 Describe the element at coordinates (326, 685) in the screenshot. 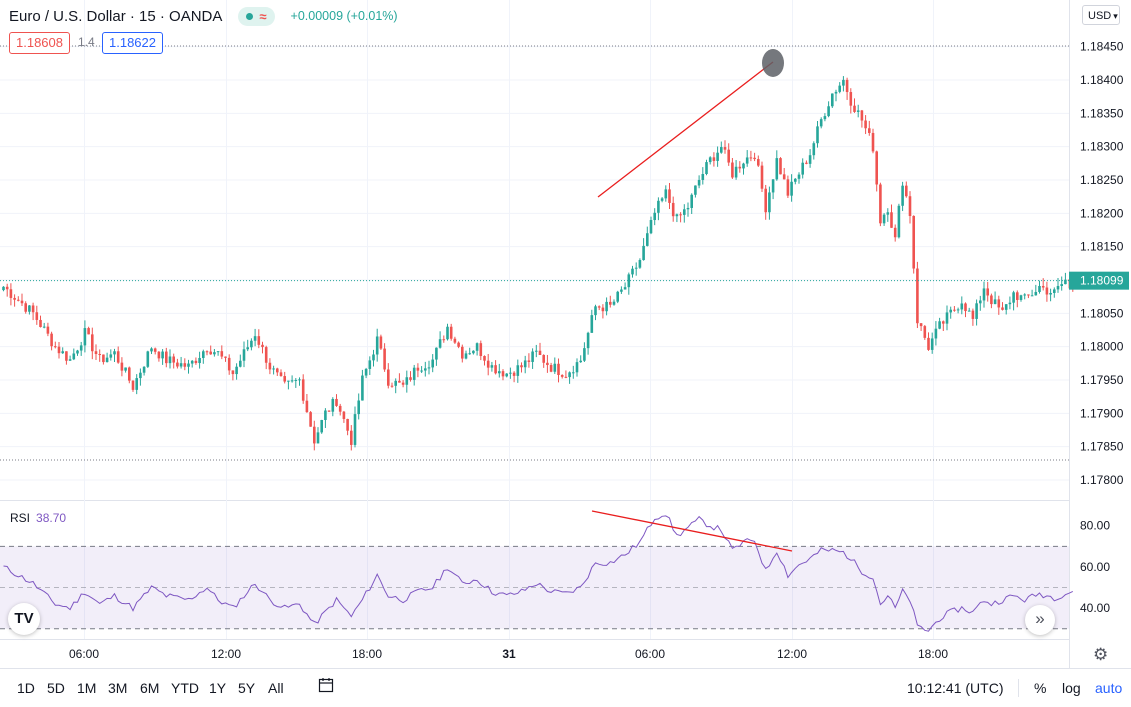

I see `calendar-icon` at that location.